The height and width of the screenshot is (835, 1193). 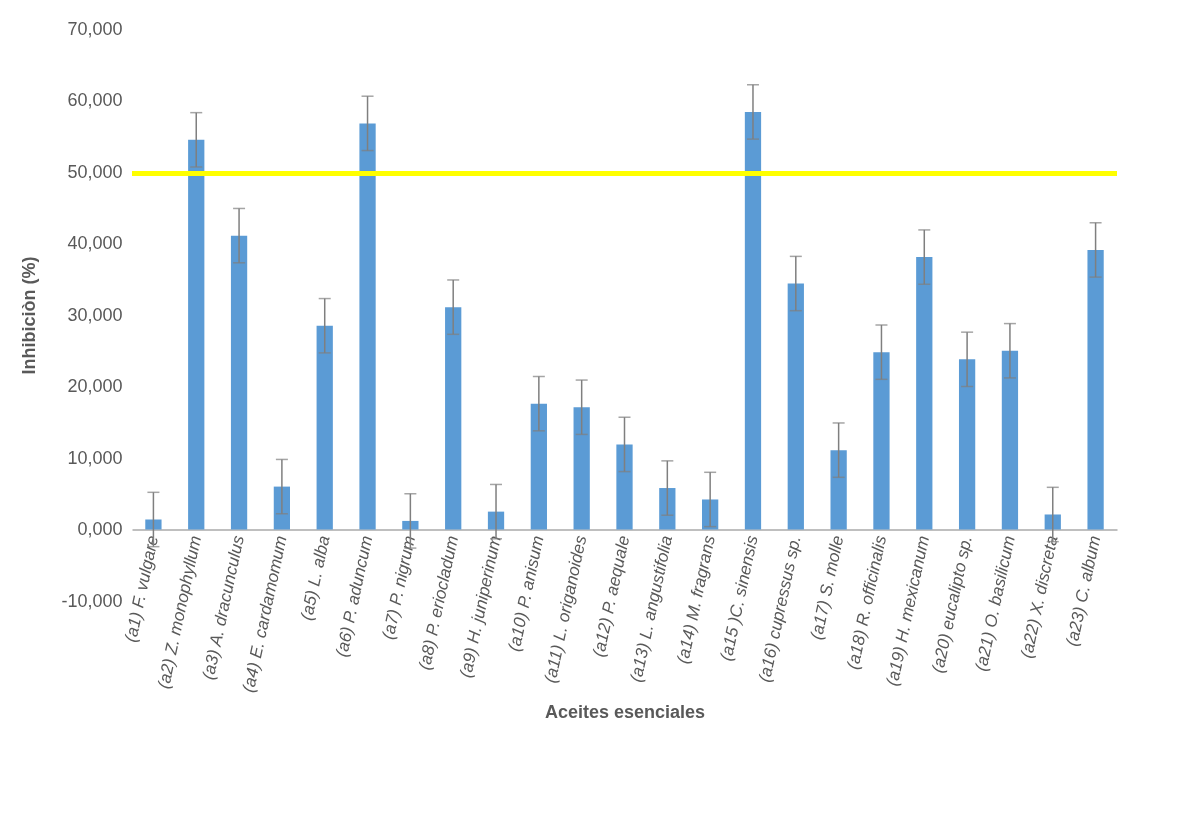 What do you see at coordinates (95, 386) in the screenshot?
I see `y-tick-label: 20,000` at bounding box center [95, 386].